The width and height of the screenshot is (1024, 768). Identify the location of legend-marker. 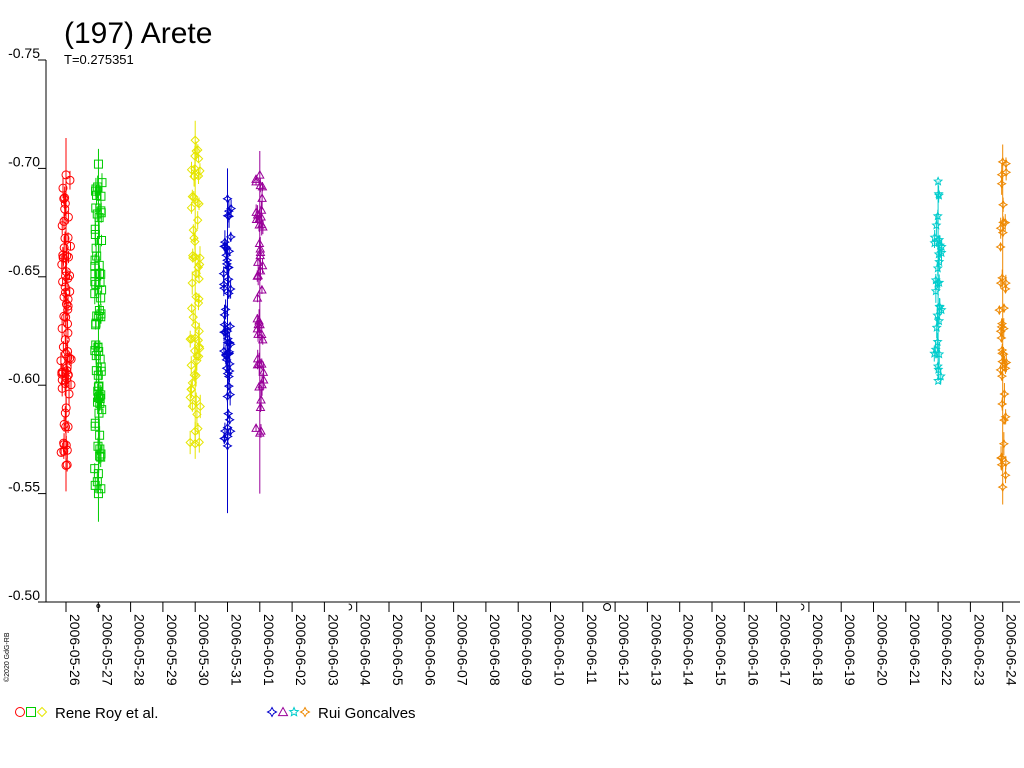
(42, 712).